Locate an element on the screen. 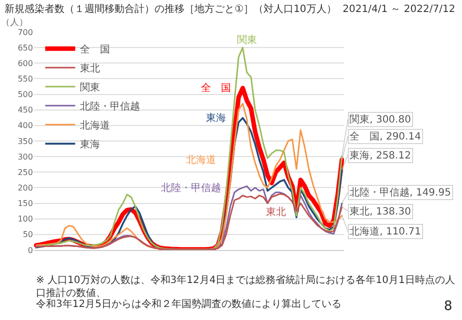 The width and height of the screenshot is (462, 320). y-tick-label: 600 is located at coordinates (25, 63).